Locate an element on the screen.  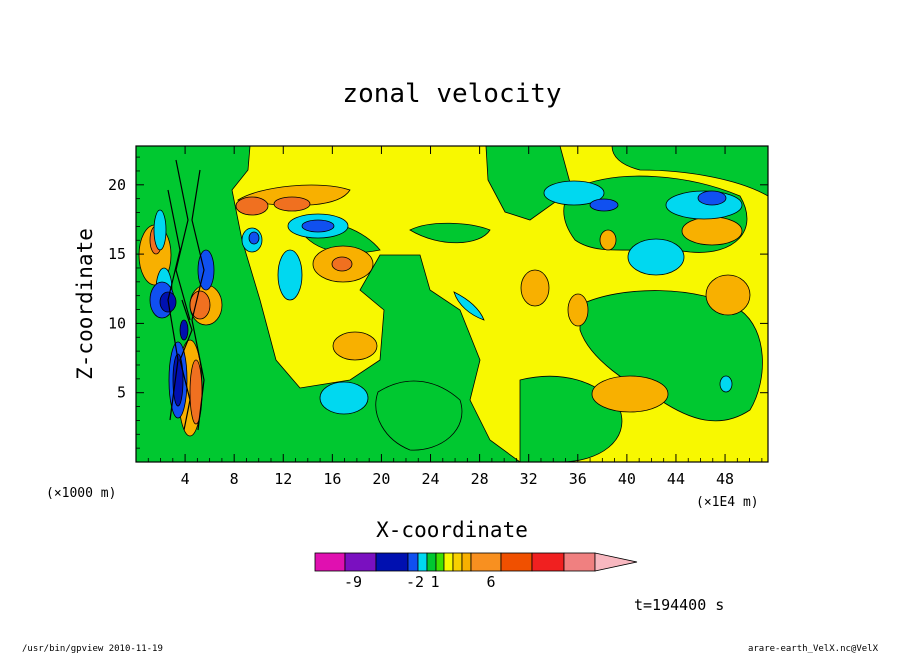
x-axis-label: X-coordinate is located at coordinates (452, 530).